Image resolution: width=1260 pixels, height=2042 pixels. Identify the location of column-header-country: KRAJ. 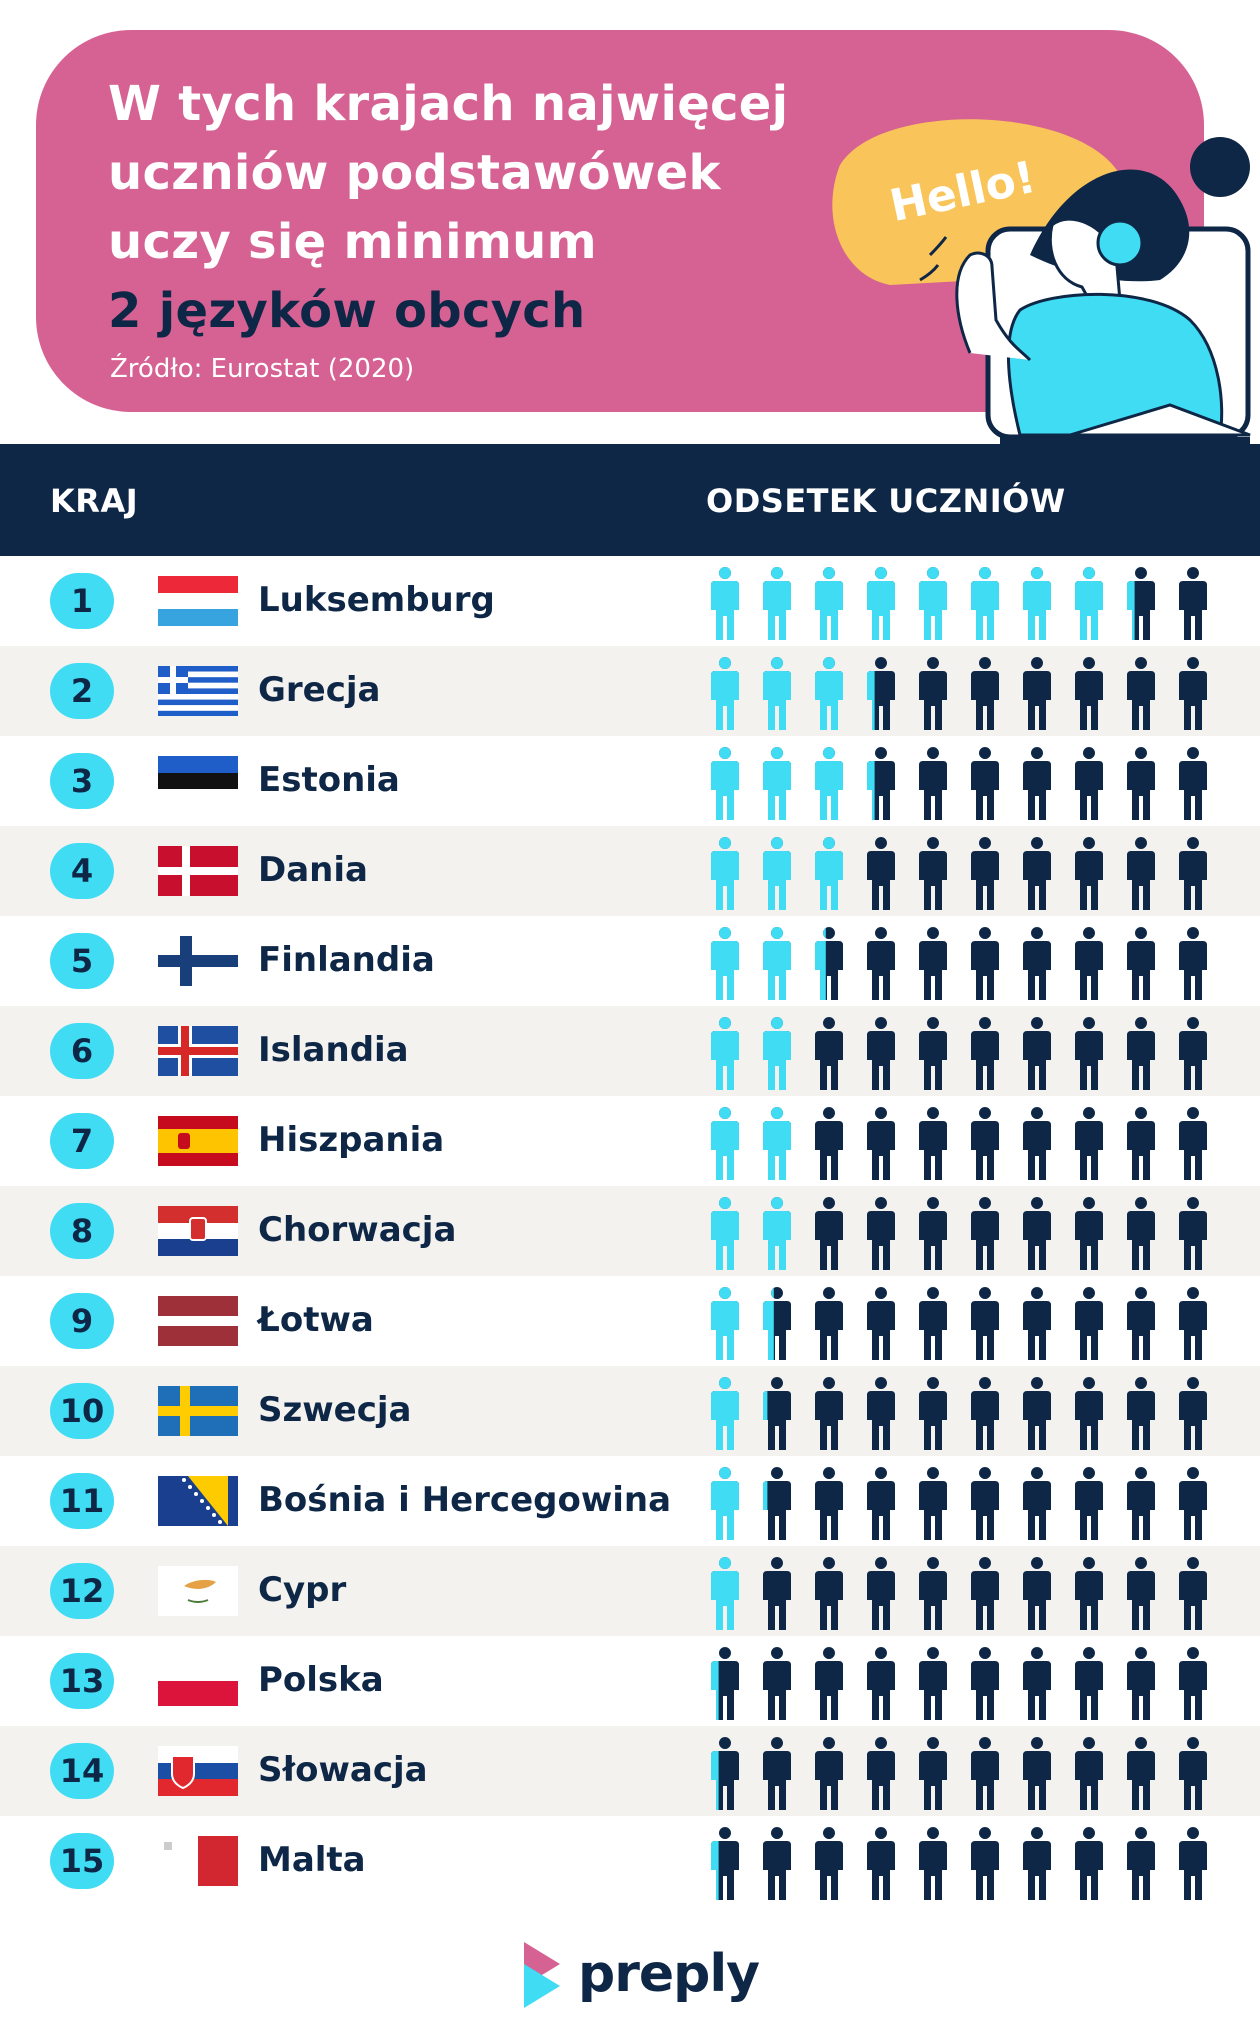
(94, 501).